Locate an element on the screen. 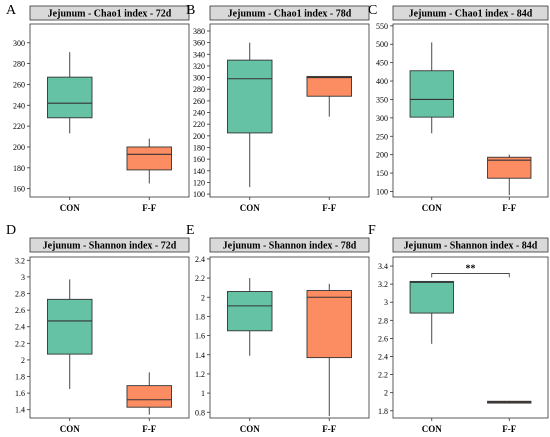 The image size is (550, 437). y-tick-label: 120 is located at coordinates (199, 182).